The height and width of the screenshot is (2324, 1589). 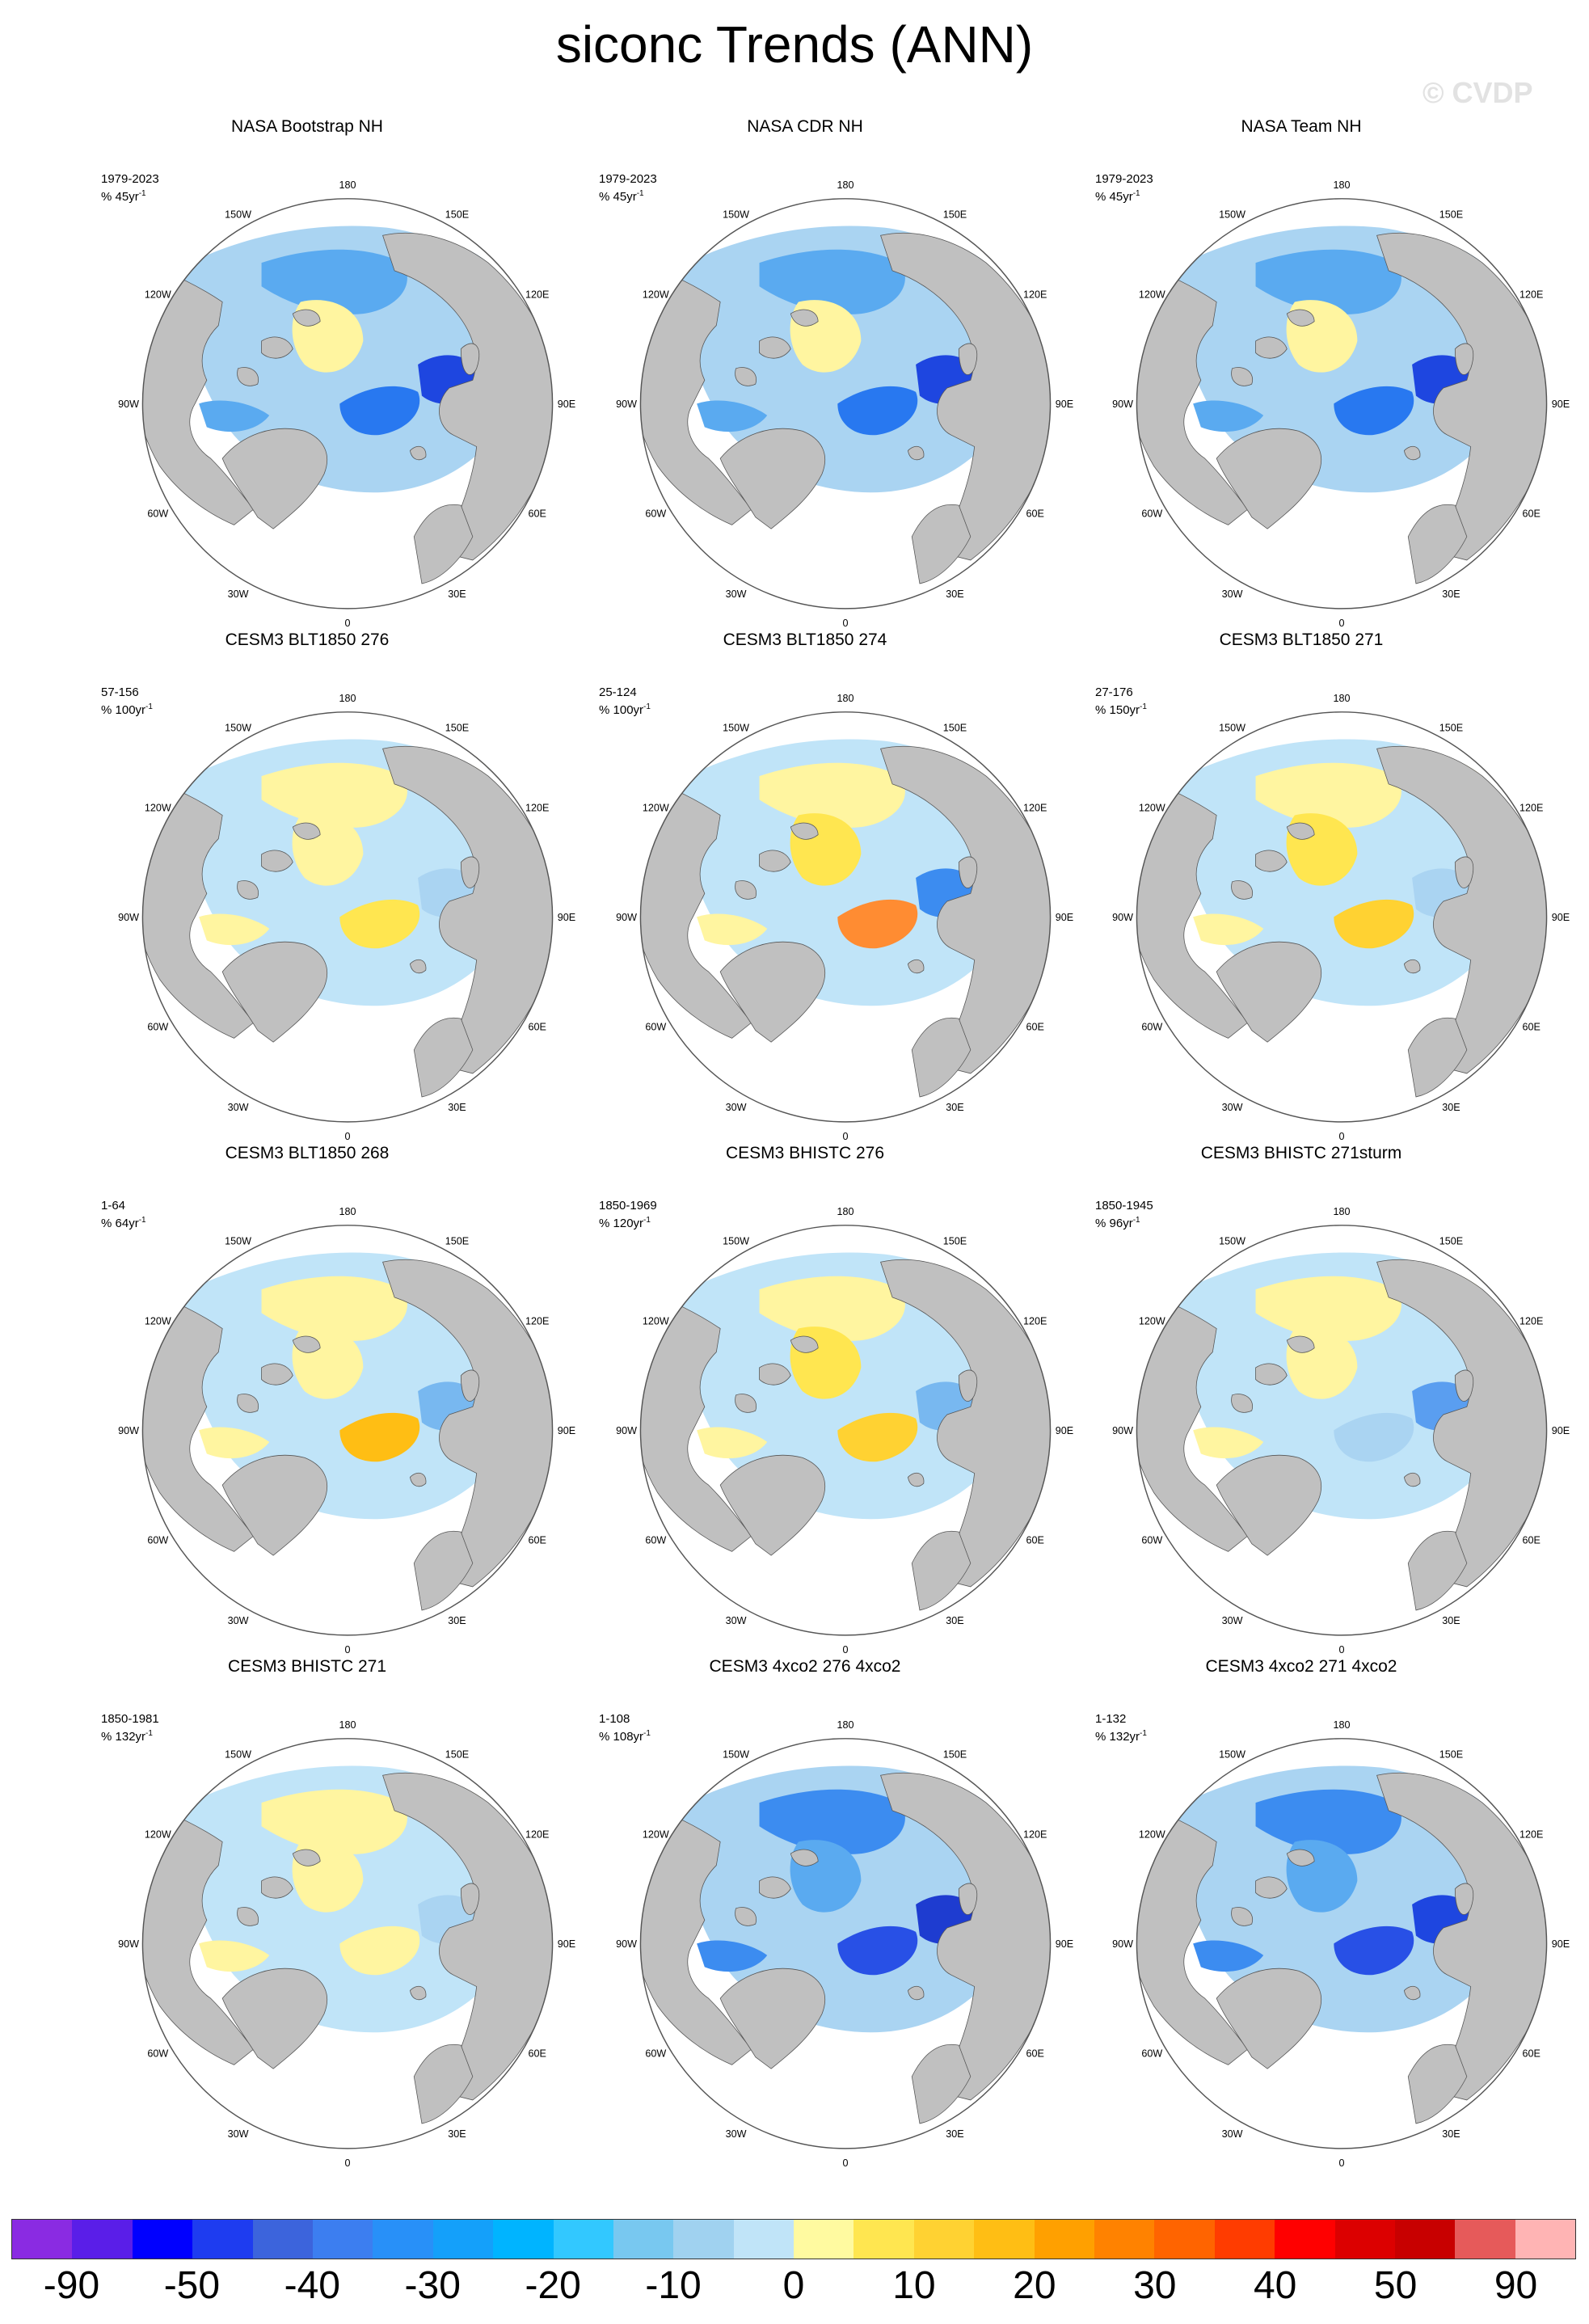 What do you see at coordinates (127, 702) in the screenshot?
I see `panel-info: 57-156 % 100yr-1` at bounding box center [127, 702].